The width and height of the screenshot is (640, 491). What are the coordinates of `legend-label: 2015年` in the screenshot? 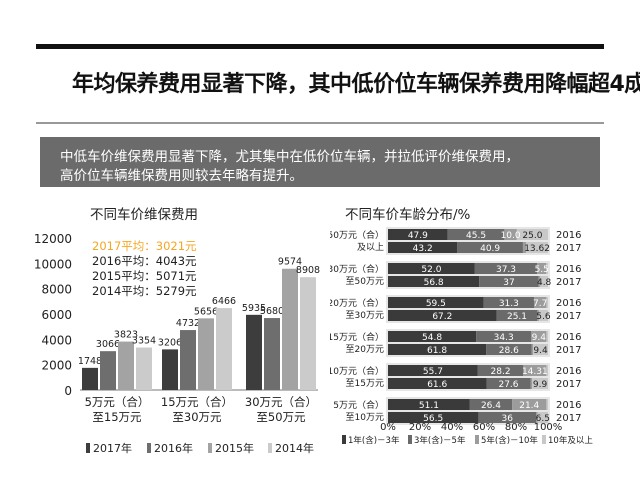 It's located at (234, 448).